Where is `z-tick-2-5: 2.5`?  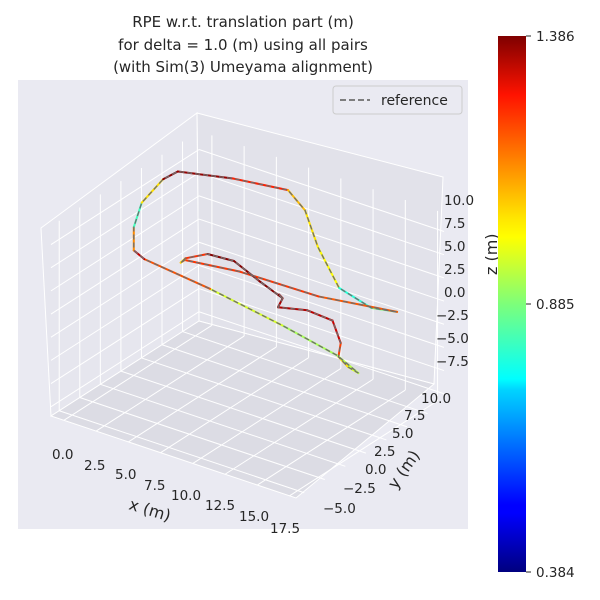
z-tick-2-5: 2.5 is located at coordinates (454, 270).